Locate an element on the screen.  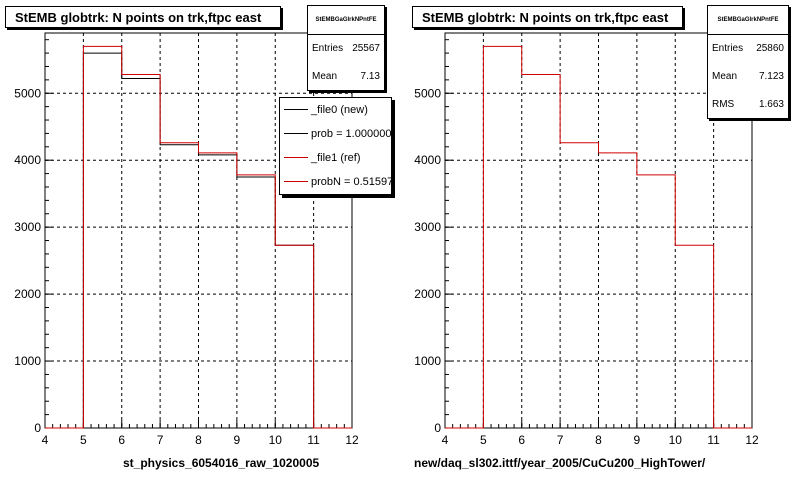
x-axis-label: st_physics_6054016_raw_1020005 is located at coordinates (221, 463).